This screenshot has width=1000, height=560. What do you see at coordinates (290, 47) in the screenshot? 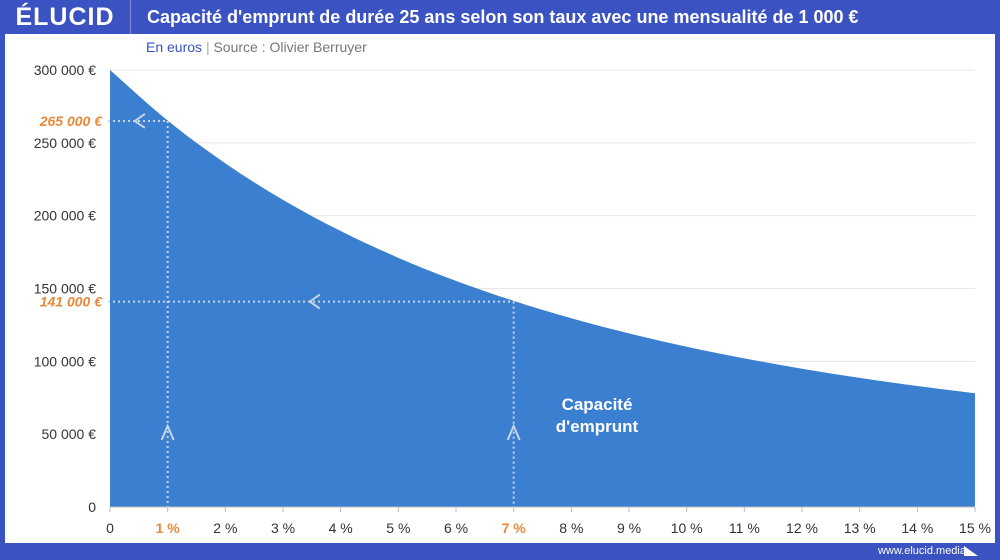
I see `source-label: Source : Olivier Berruyer` at bounding box center [290, 47].